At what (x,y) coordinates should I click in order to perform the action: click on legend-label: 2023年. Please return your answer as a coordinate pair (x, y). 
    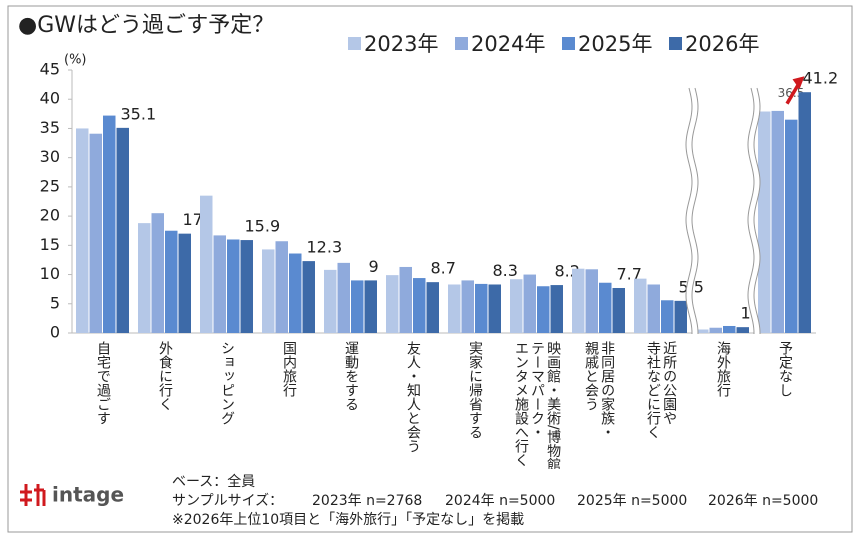
    Looking at the image, I should click on (401, 44).